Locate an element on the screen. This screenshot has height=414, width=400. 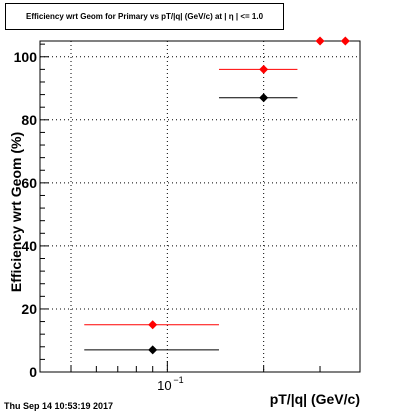
y-tick-label: 60 is located at coordinates (29, 183).